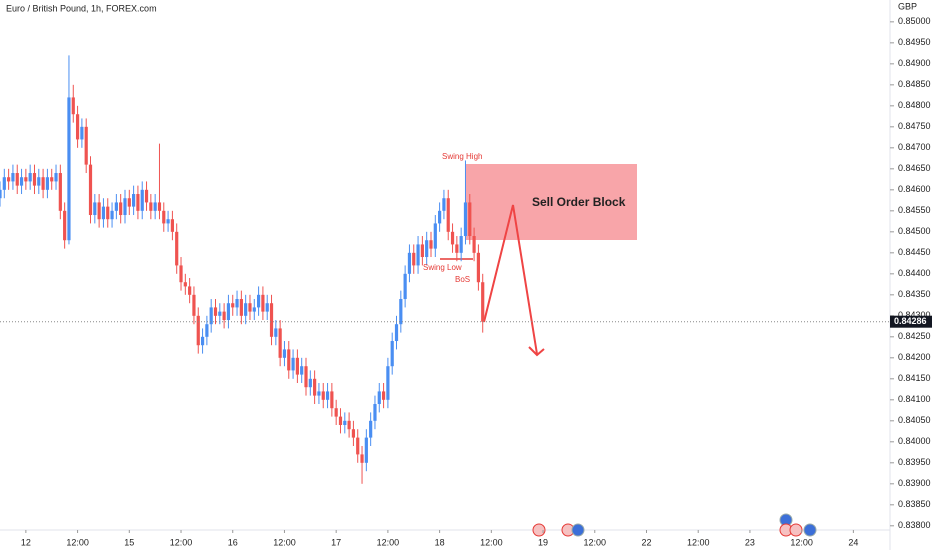 This screenshot has width=932, height=550. I want to click on y-tick-label: 0.84800, so click(914, 105).